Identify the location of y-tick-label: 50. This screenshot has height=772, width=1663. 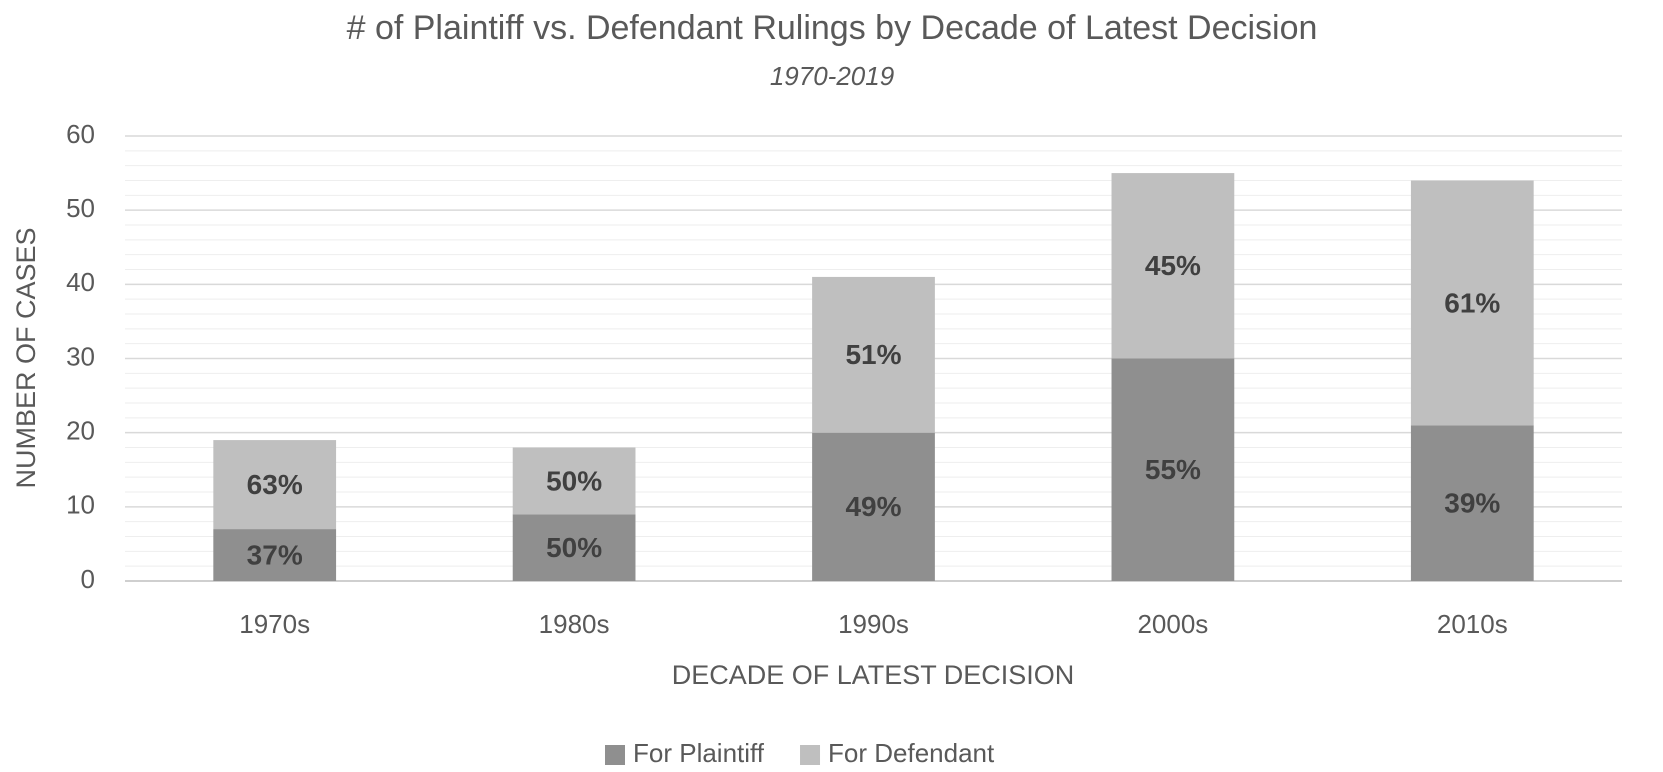
(80, 208).